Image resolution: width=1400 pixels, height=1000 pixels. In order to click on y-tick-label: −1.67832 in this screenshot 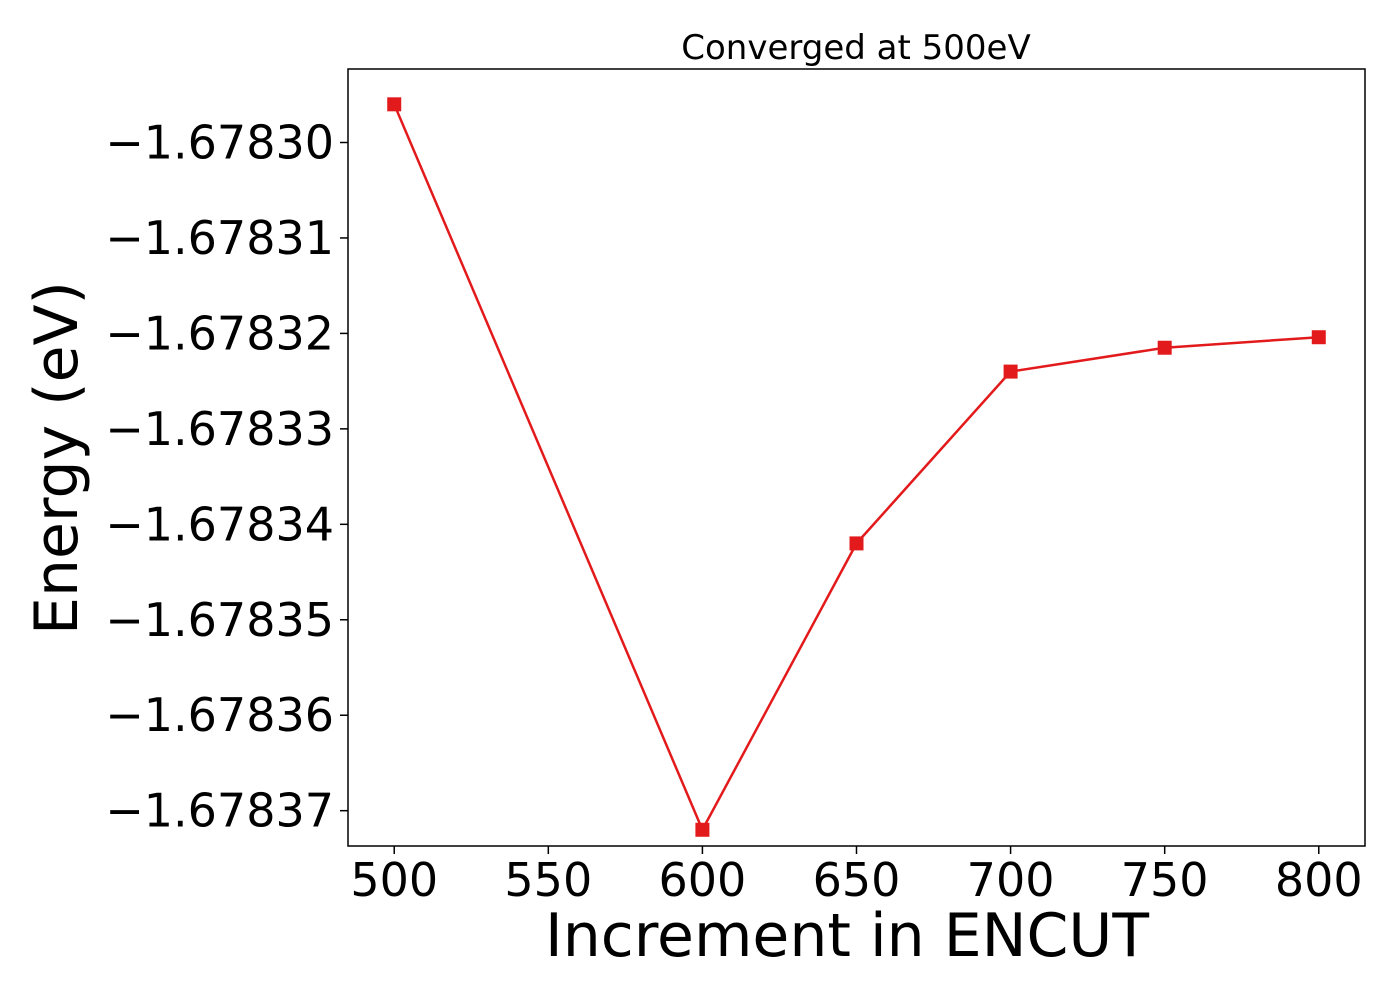, I will do `click(219, 333)`.